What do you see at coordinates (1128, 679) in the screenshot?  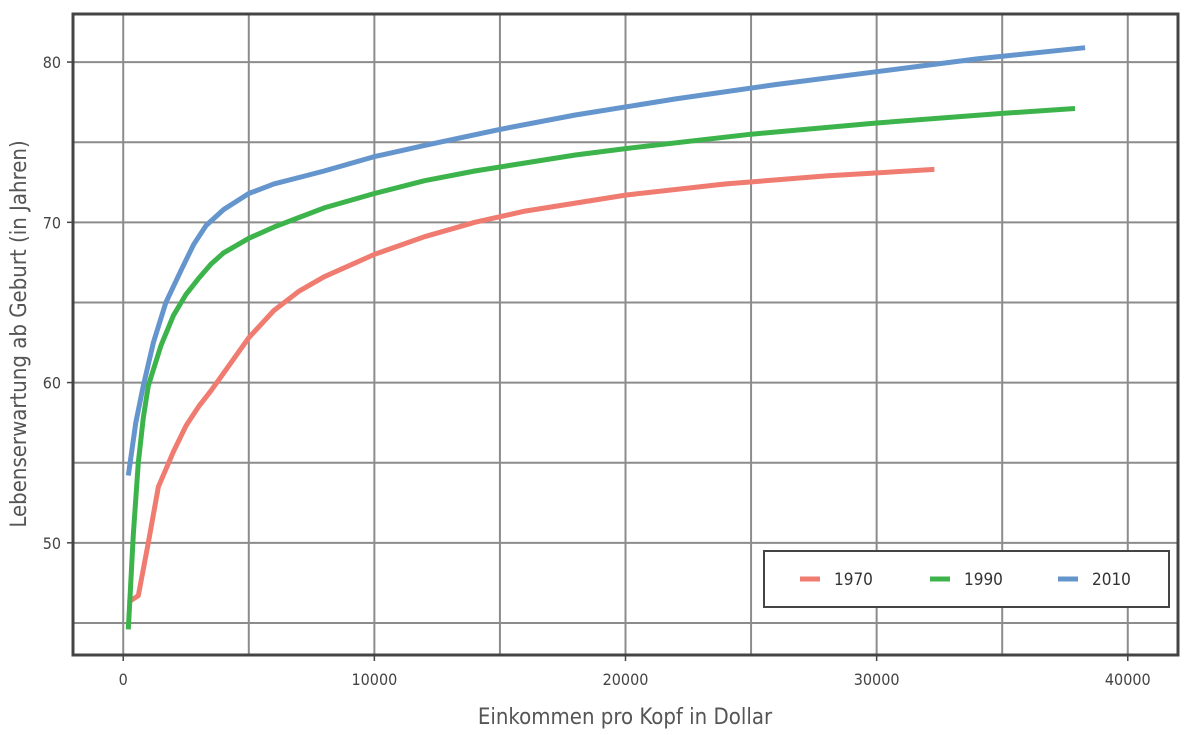 I see `x-tick-label: 40000` at bounding box center [1128, 679].